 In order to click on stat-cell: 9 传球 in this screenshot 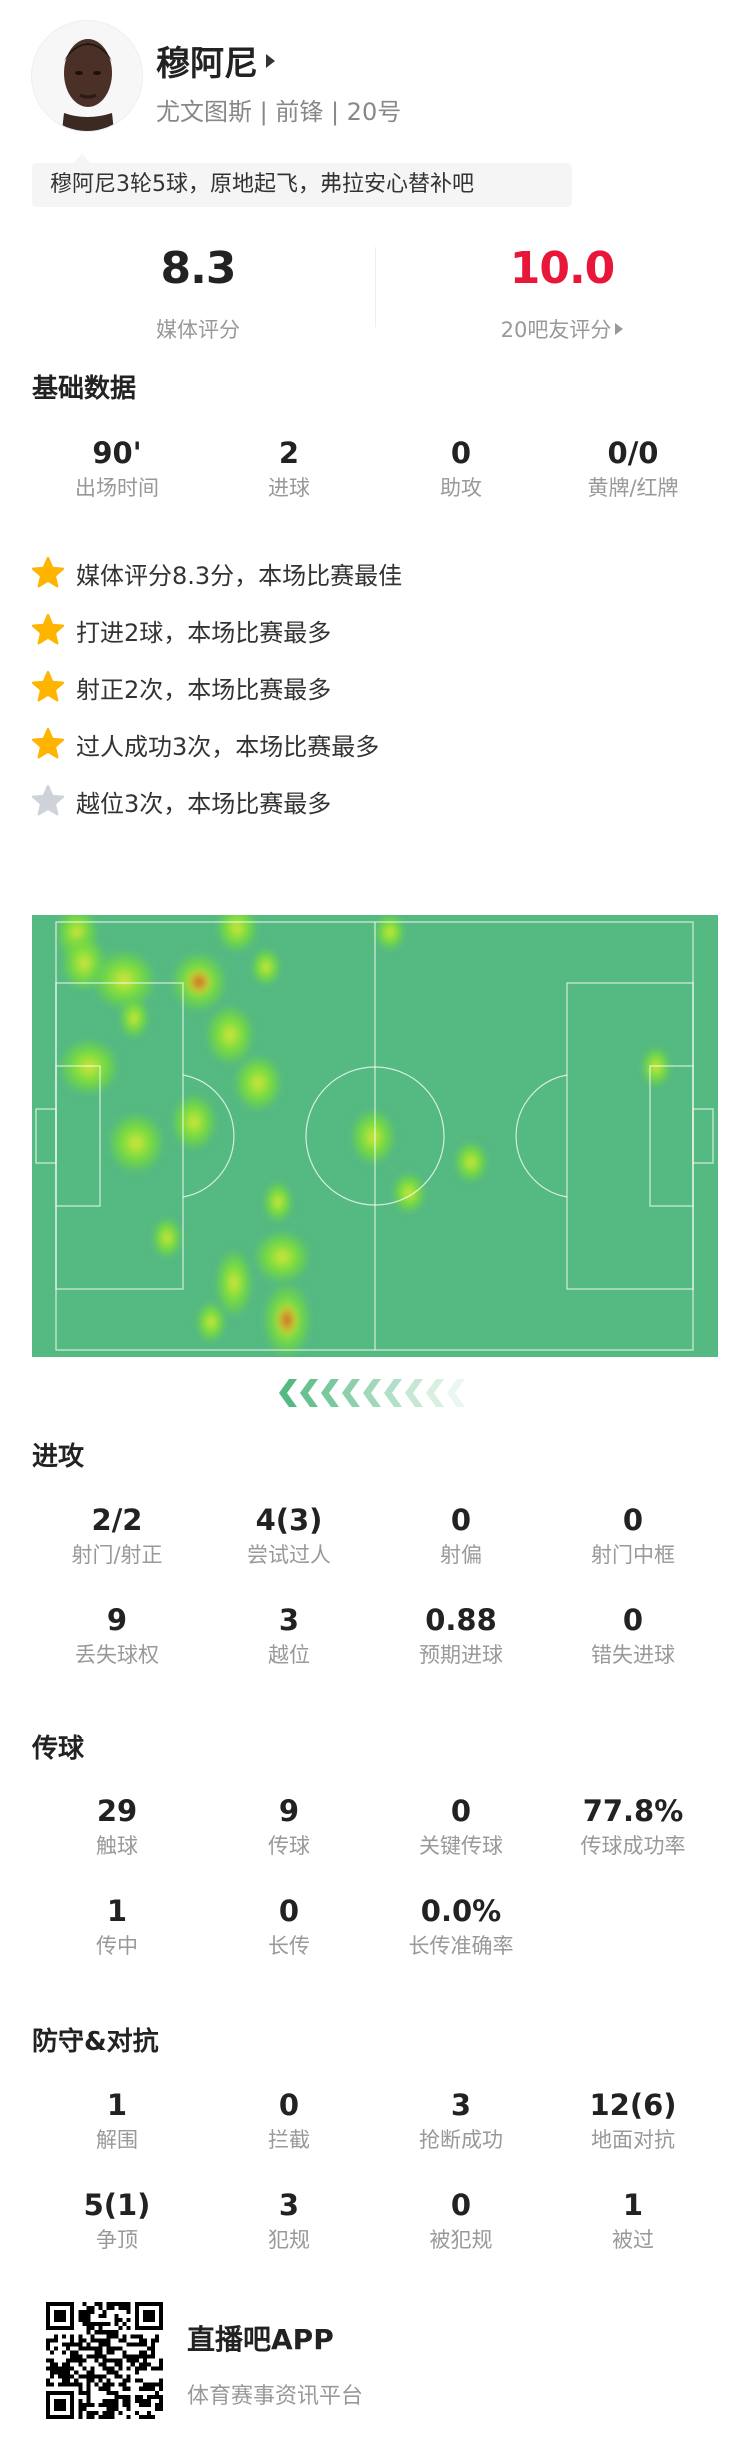, I will do `click(289, 1843)`.